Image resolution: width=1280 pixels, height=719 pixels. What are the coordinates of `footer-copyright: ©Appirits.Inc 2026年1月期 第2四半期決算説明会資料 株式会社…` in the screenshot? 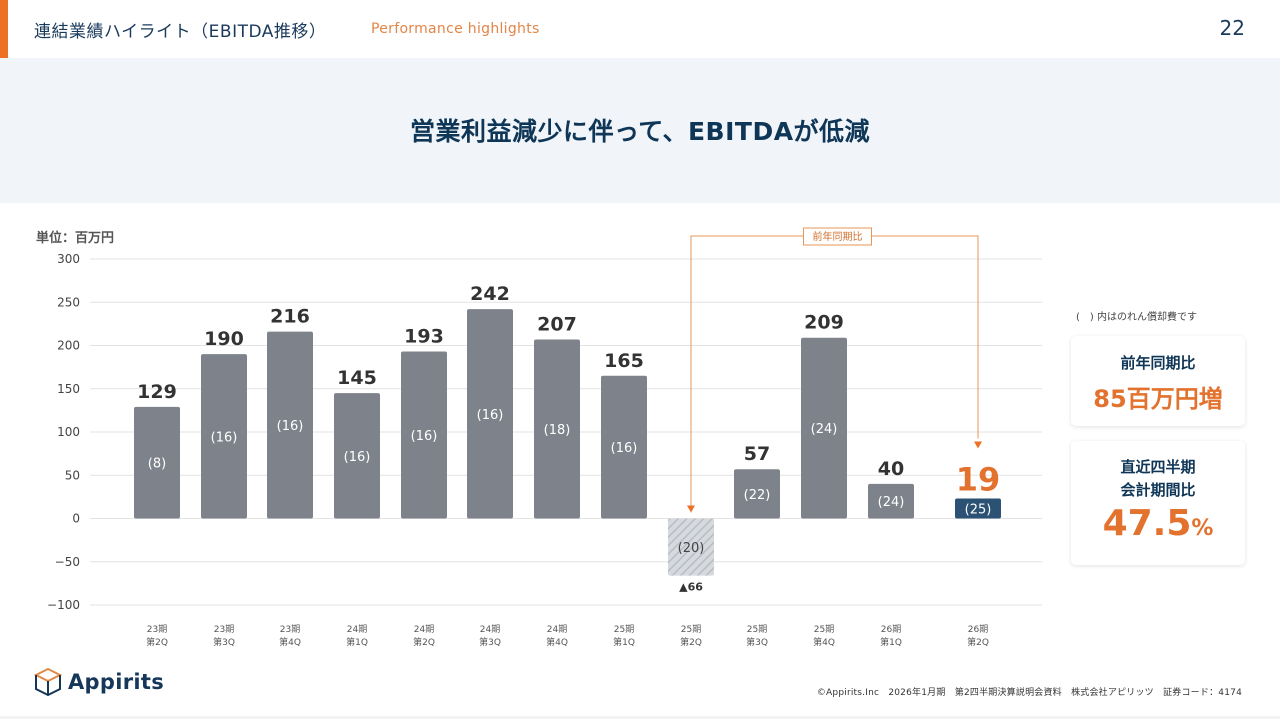 It's located at (1029, 693).